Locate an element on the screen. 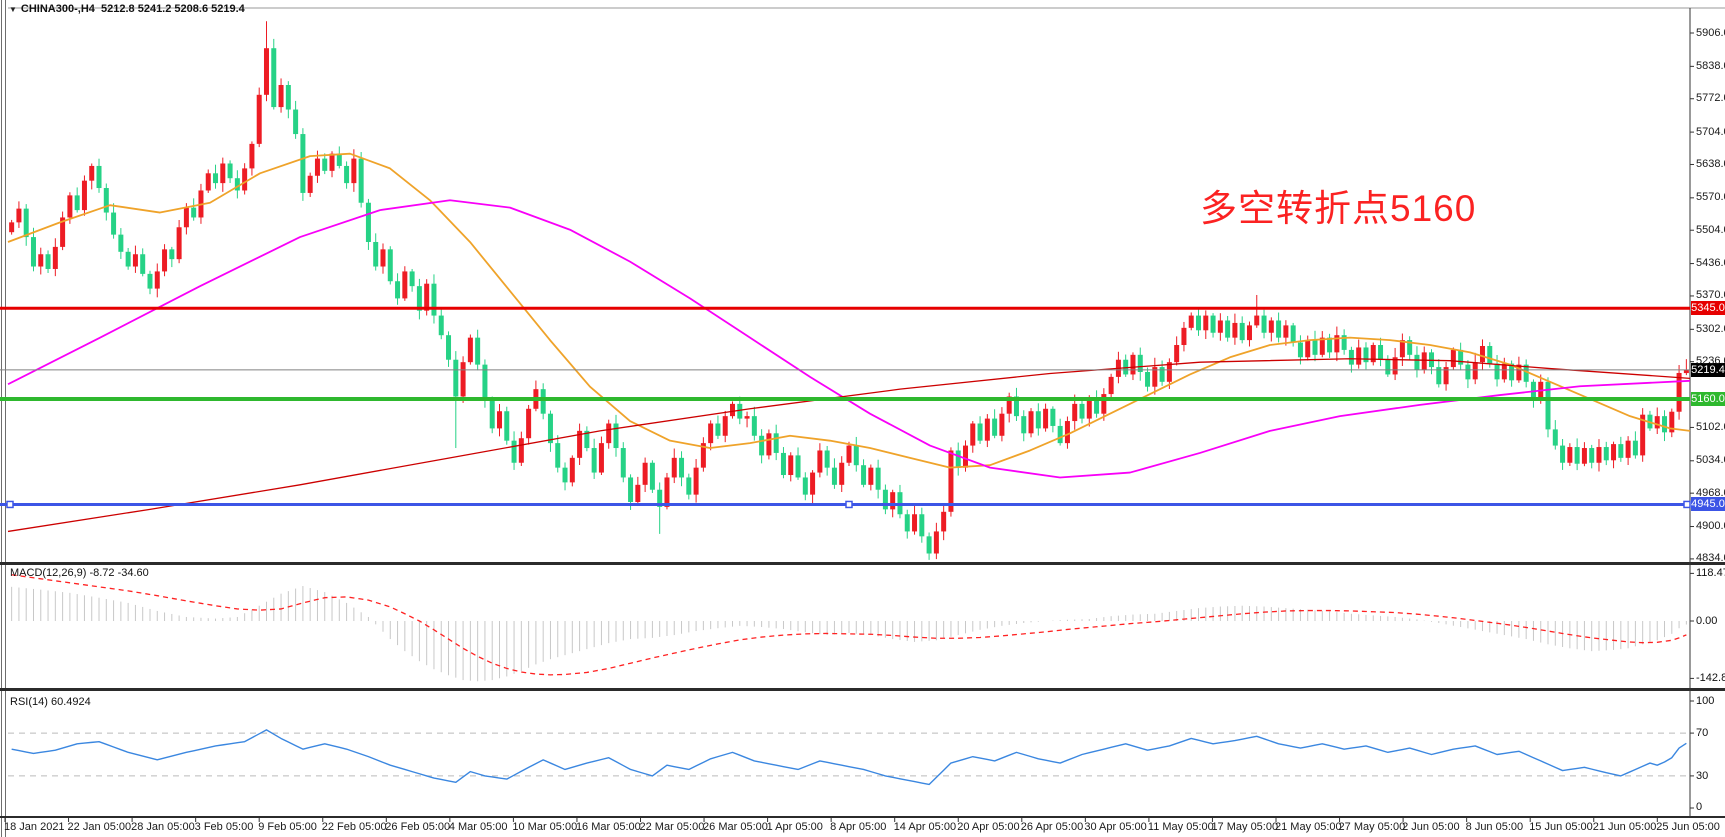 This screenshot has width=1725, height=837. time-axis-label: 11 May 05:00 is located at coordinates (1180, 827).